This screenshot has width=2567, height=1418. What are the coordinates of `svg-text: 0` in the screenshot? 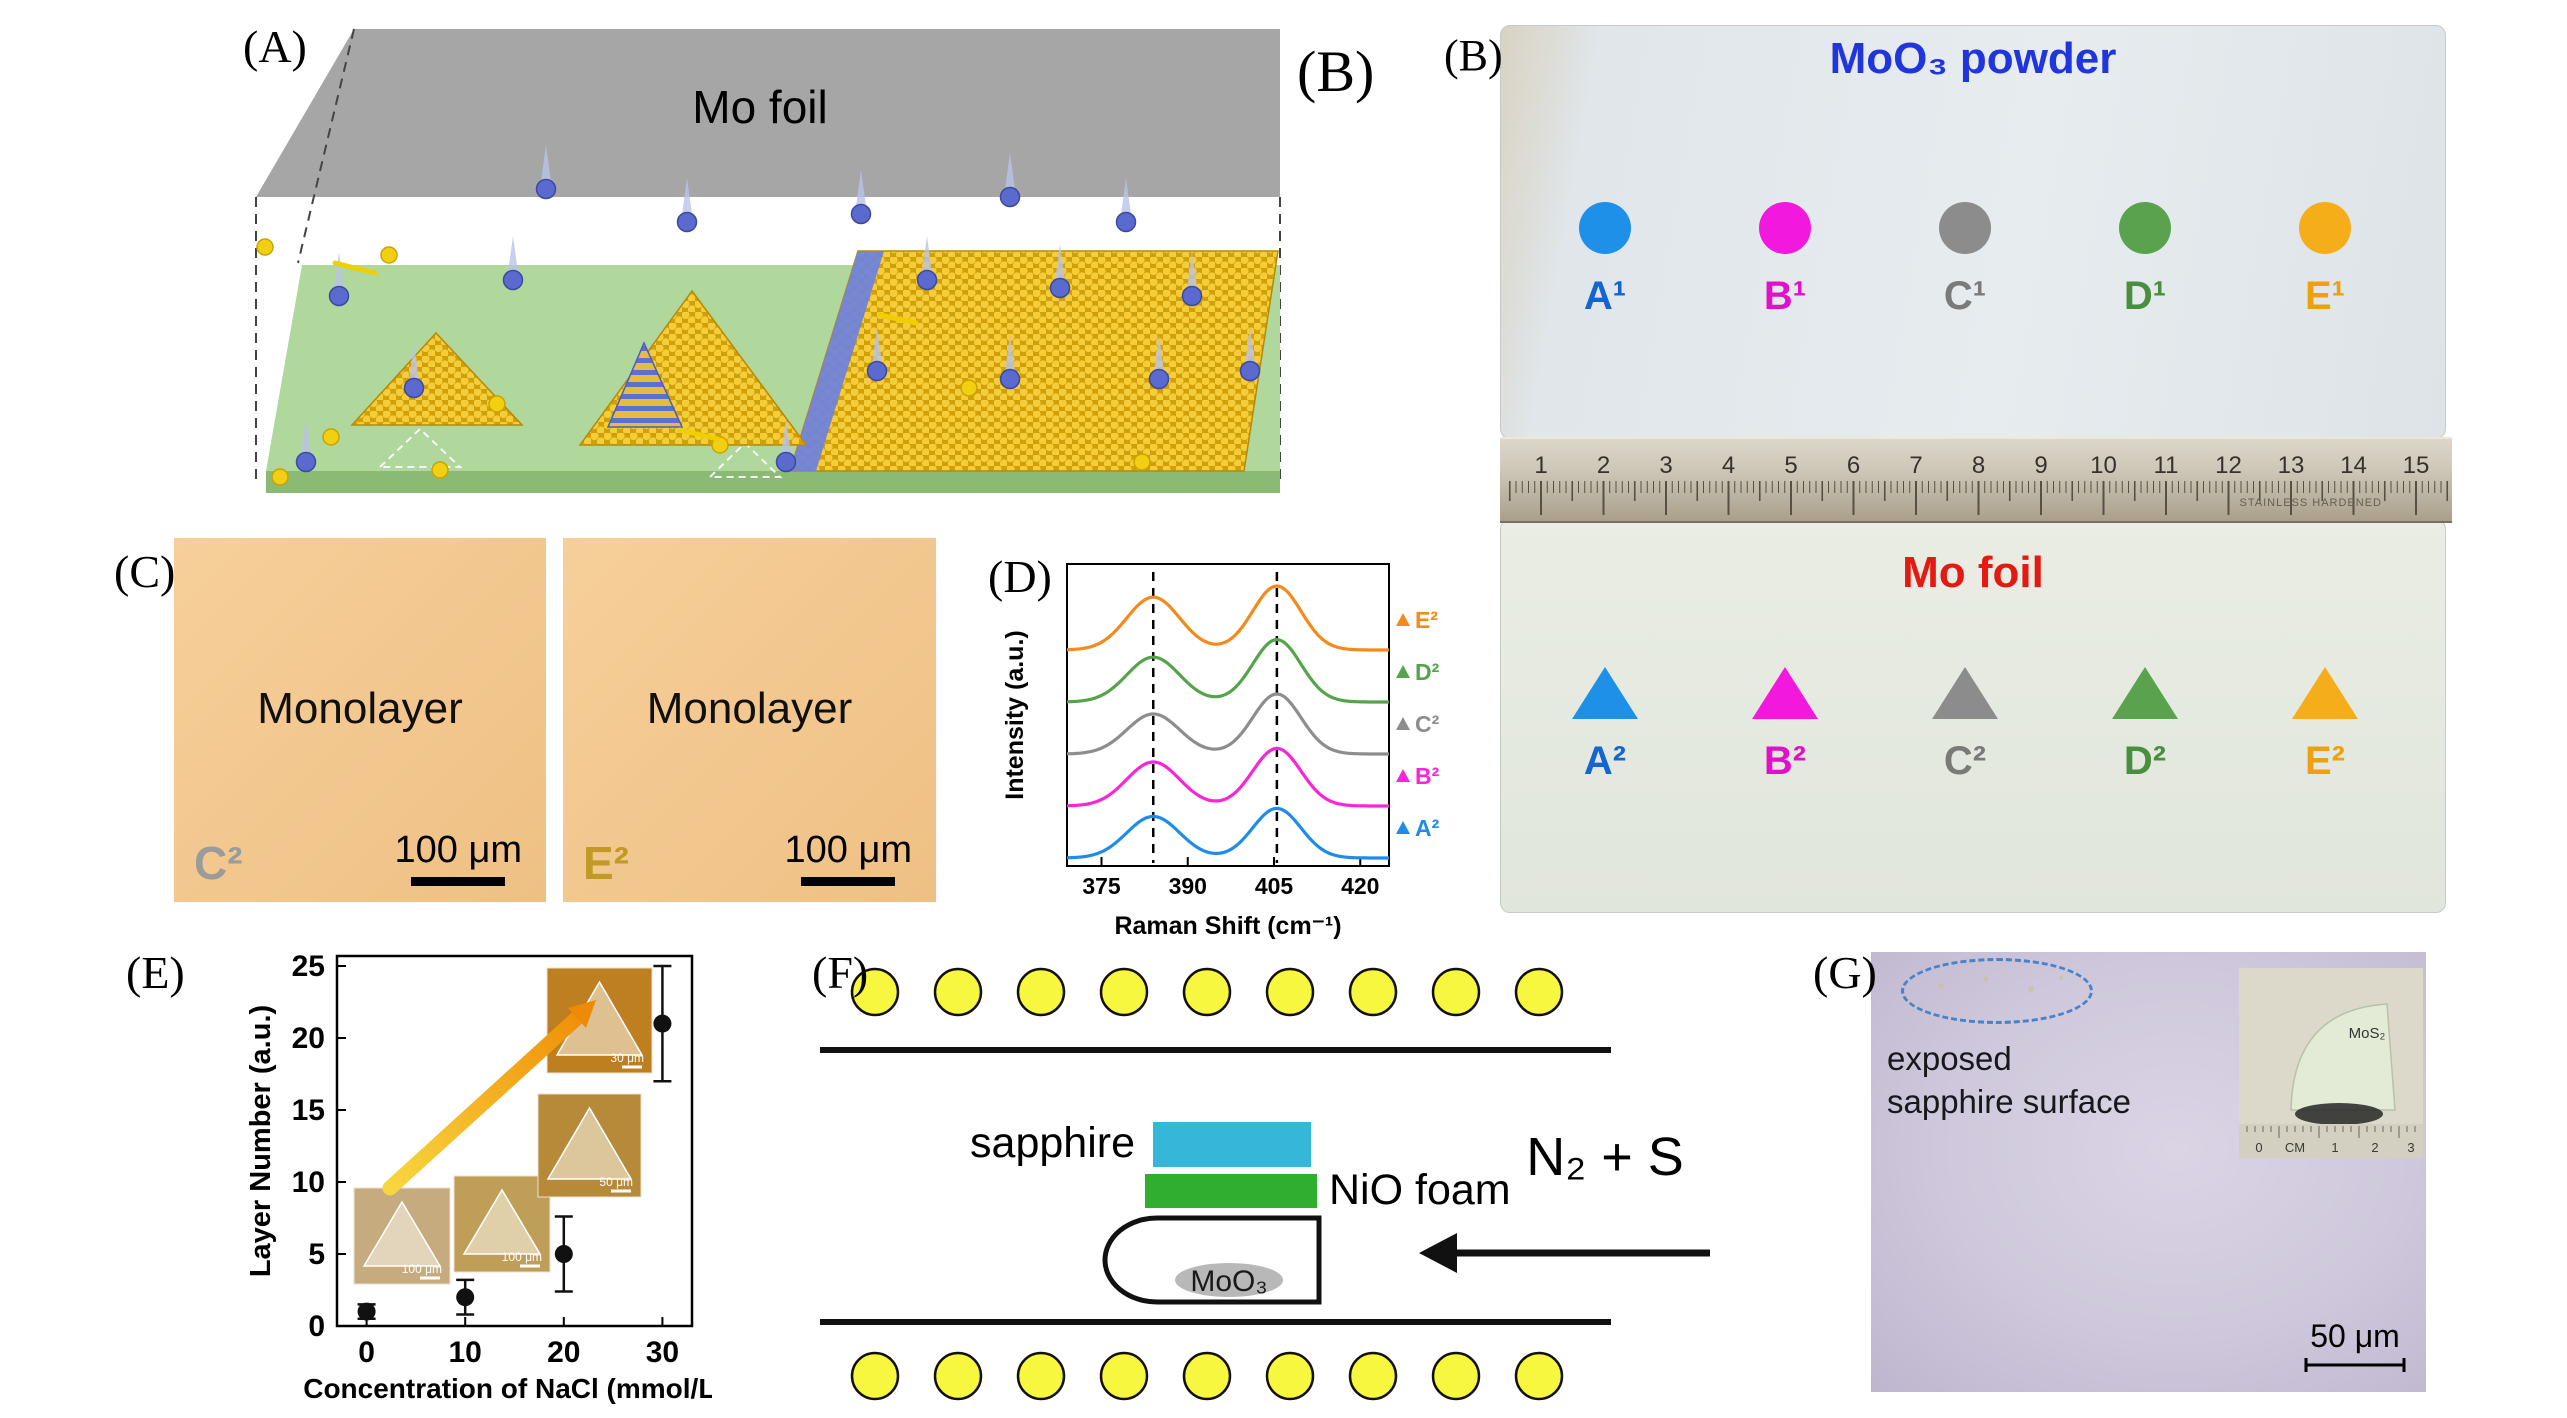 It's located at (316, 1326).